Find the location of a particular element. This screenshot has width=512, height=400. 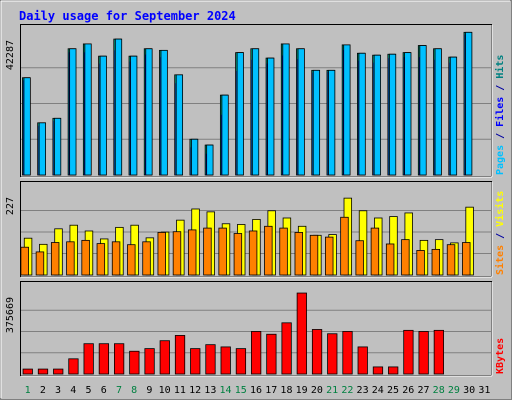

series-legend: Sites / Visits is located at coordinates (500, 233).